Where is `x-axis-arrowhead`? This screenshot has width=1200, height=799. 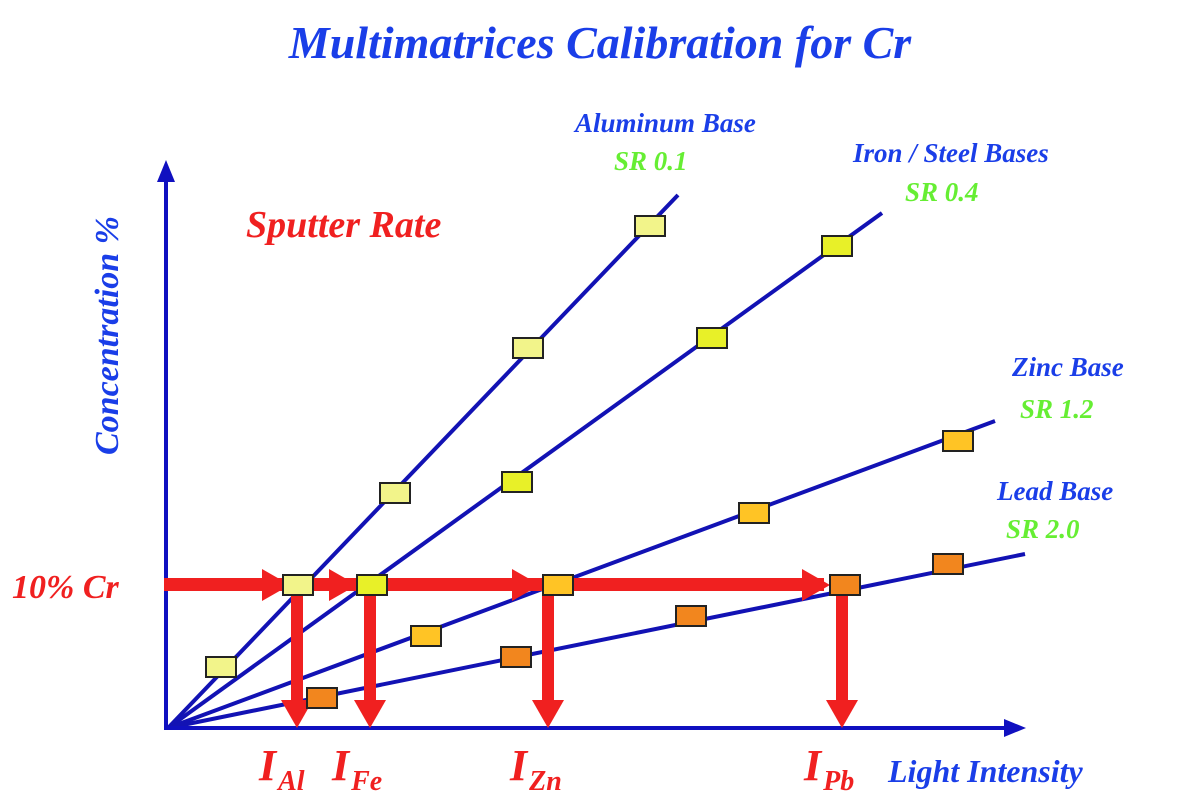 x-axis-arrowhead is located at coordinates (1015, 728).